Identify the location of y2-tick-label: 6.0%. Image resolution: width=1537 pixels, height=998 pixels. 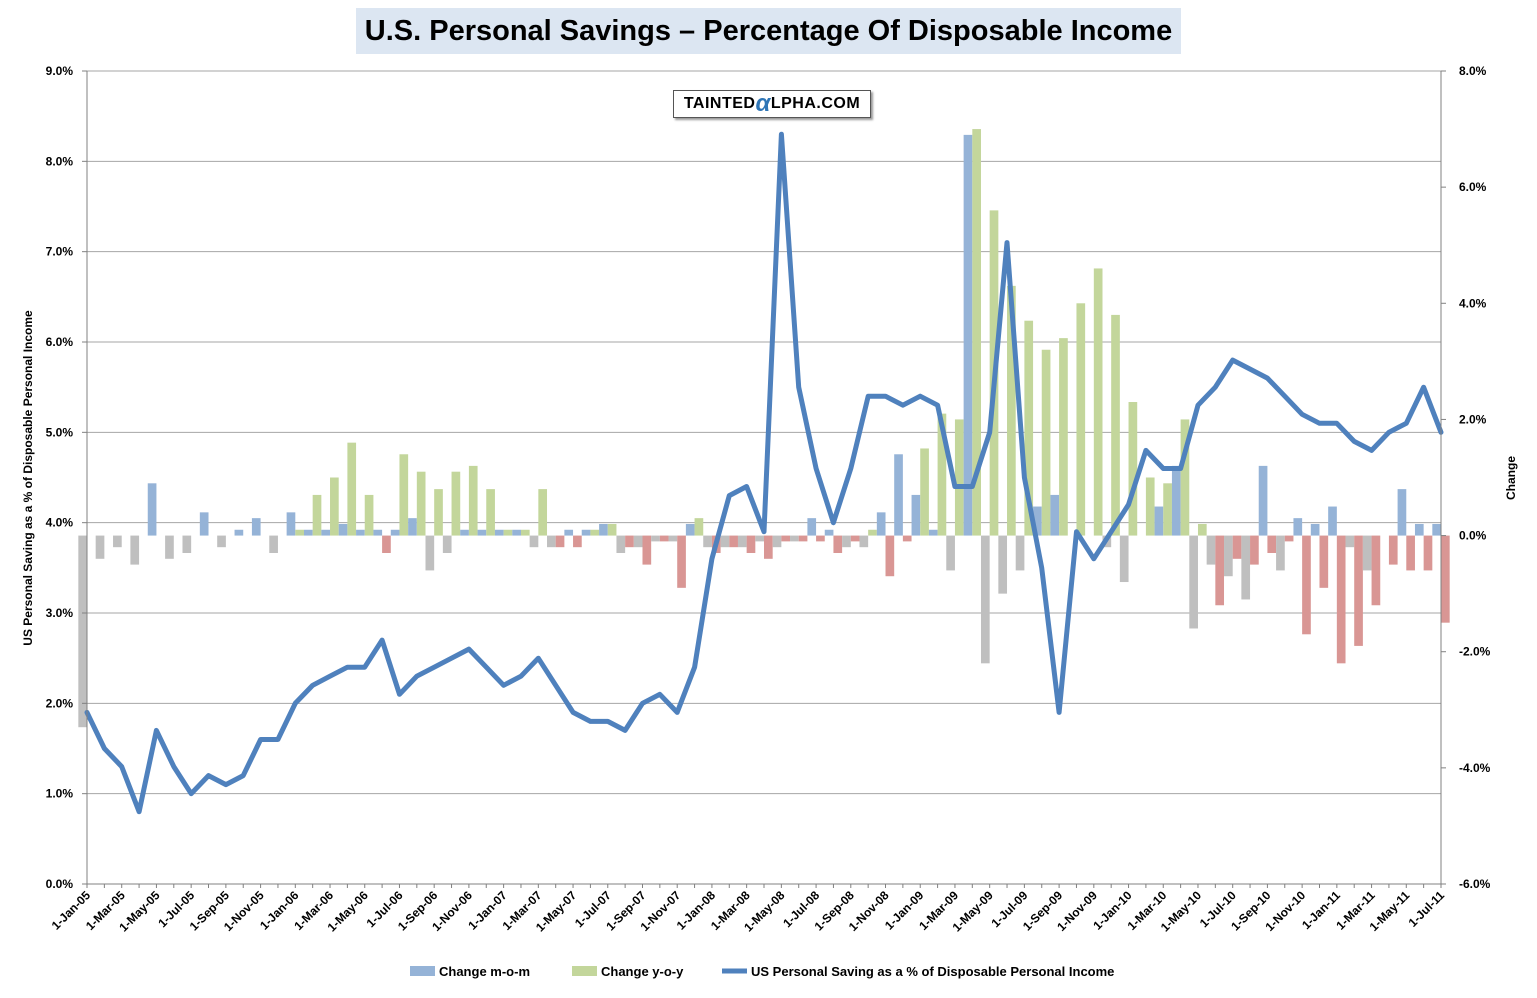
(1473, 187).